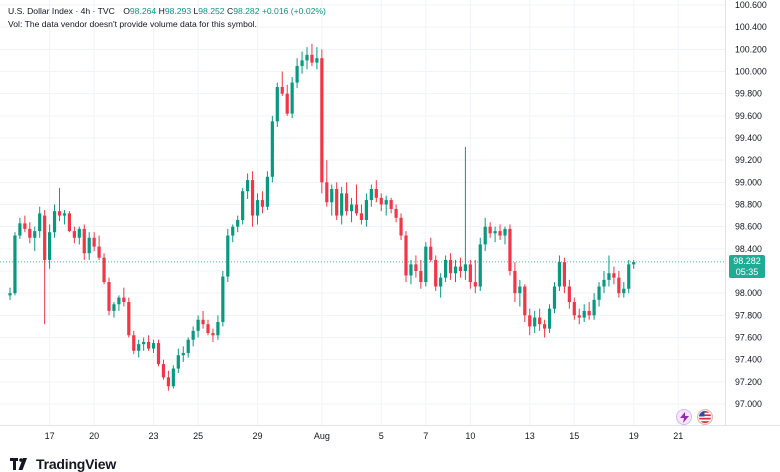 Image resolution: width=780 pixels, height=472 pixels. Describe the element at coordinates (748, 182) in the screenshot. I see `y-tick-label: 99.000` at that location.